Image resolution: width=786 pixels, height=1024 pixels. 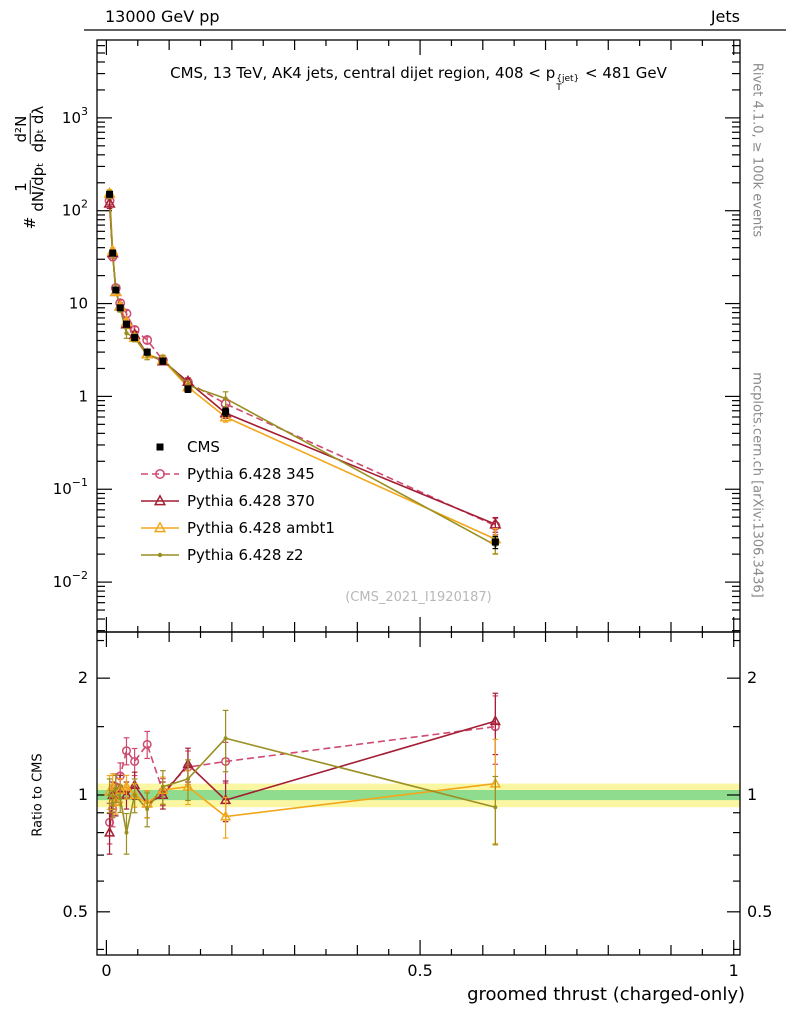 I want to click on x-axis-label: groomed thrust (charged-only), so click(x=606, y=994).